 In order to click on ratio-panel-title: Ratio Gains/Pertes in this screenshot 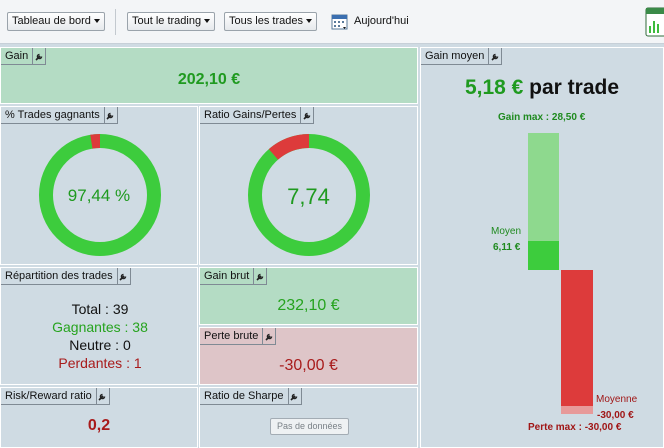, I will do `click(257, 115)`.